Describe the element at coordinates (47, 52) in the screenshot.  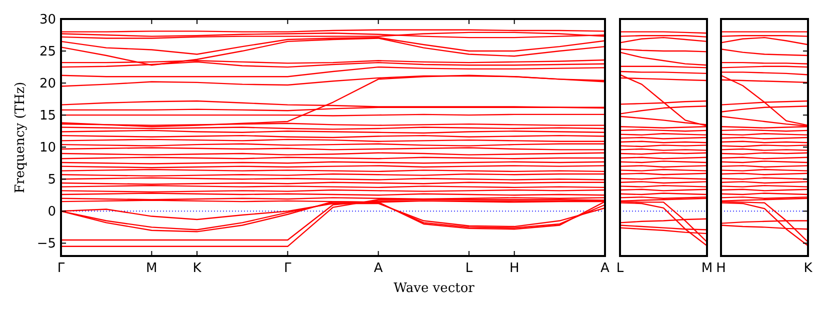
I see `y-tick-label: 25` at that location.